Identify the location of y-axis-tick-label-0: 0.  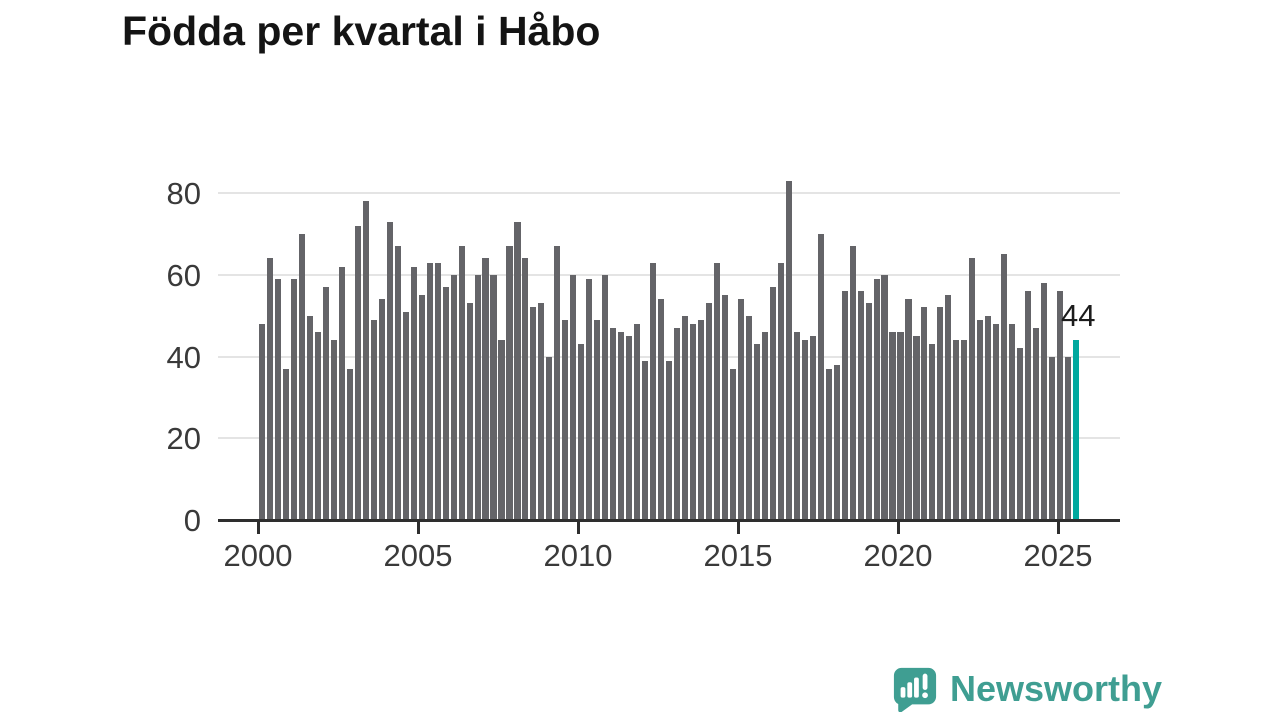
(192, 520).